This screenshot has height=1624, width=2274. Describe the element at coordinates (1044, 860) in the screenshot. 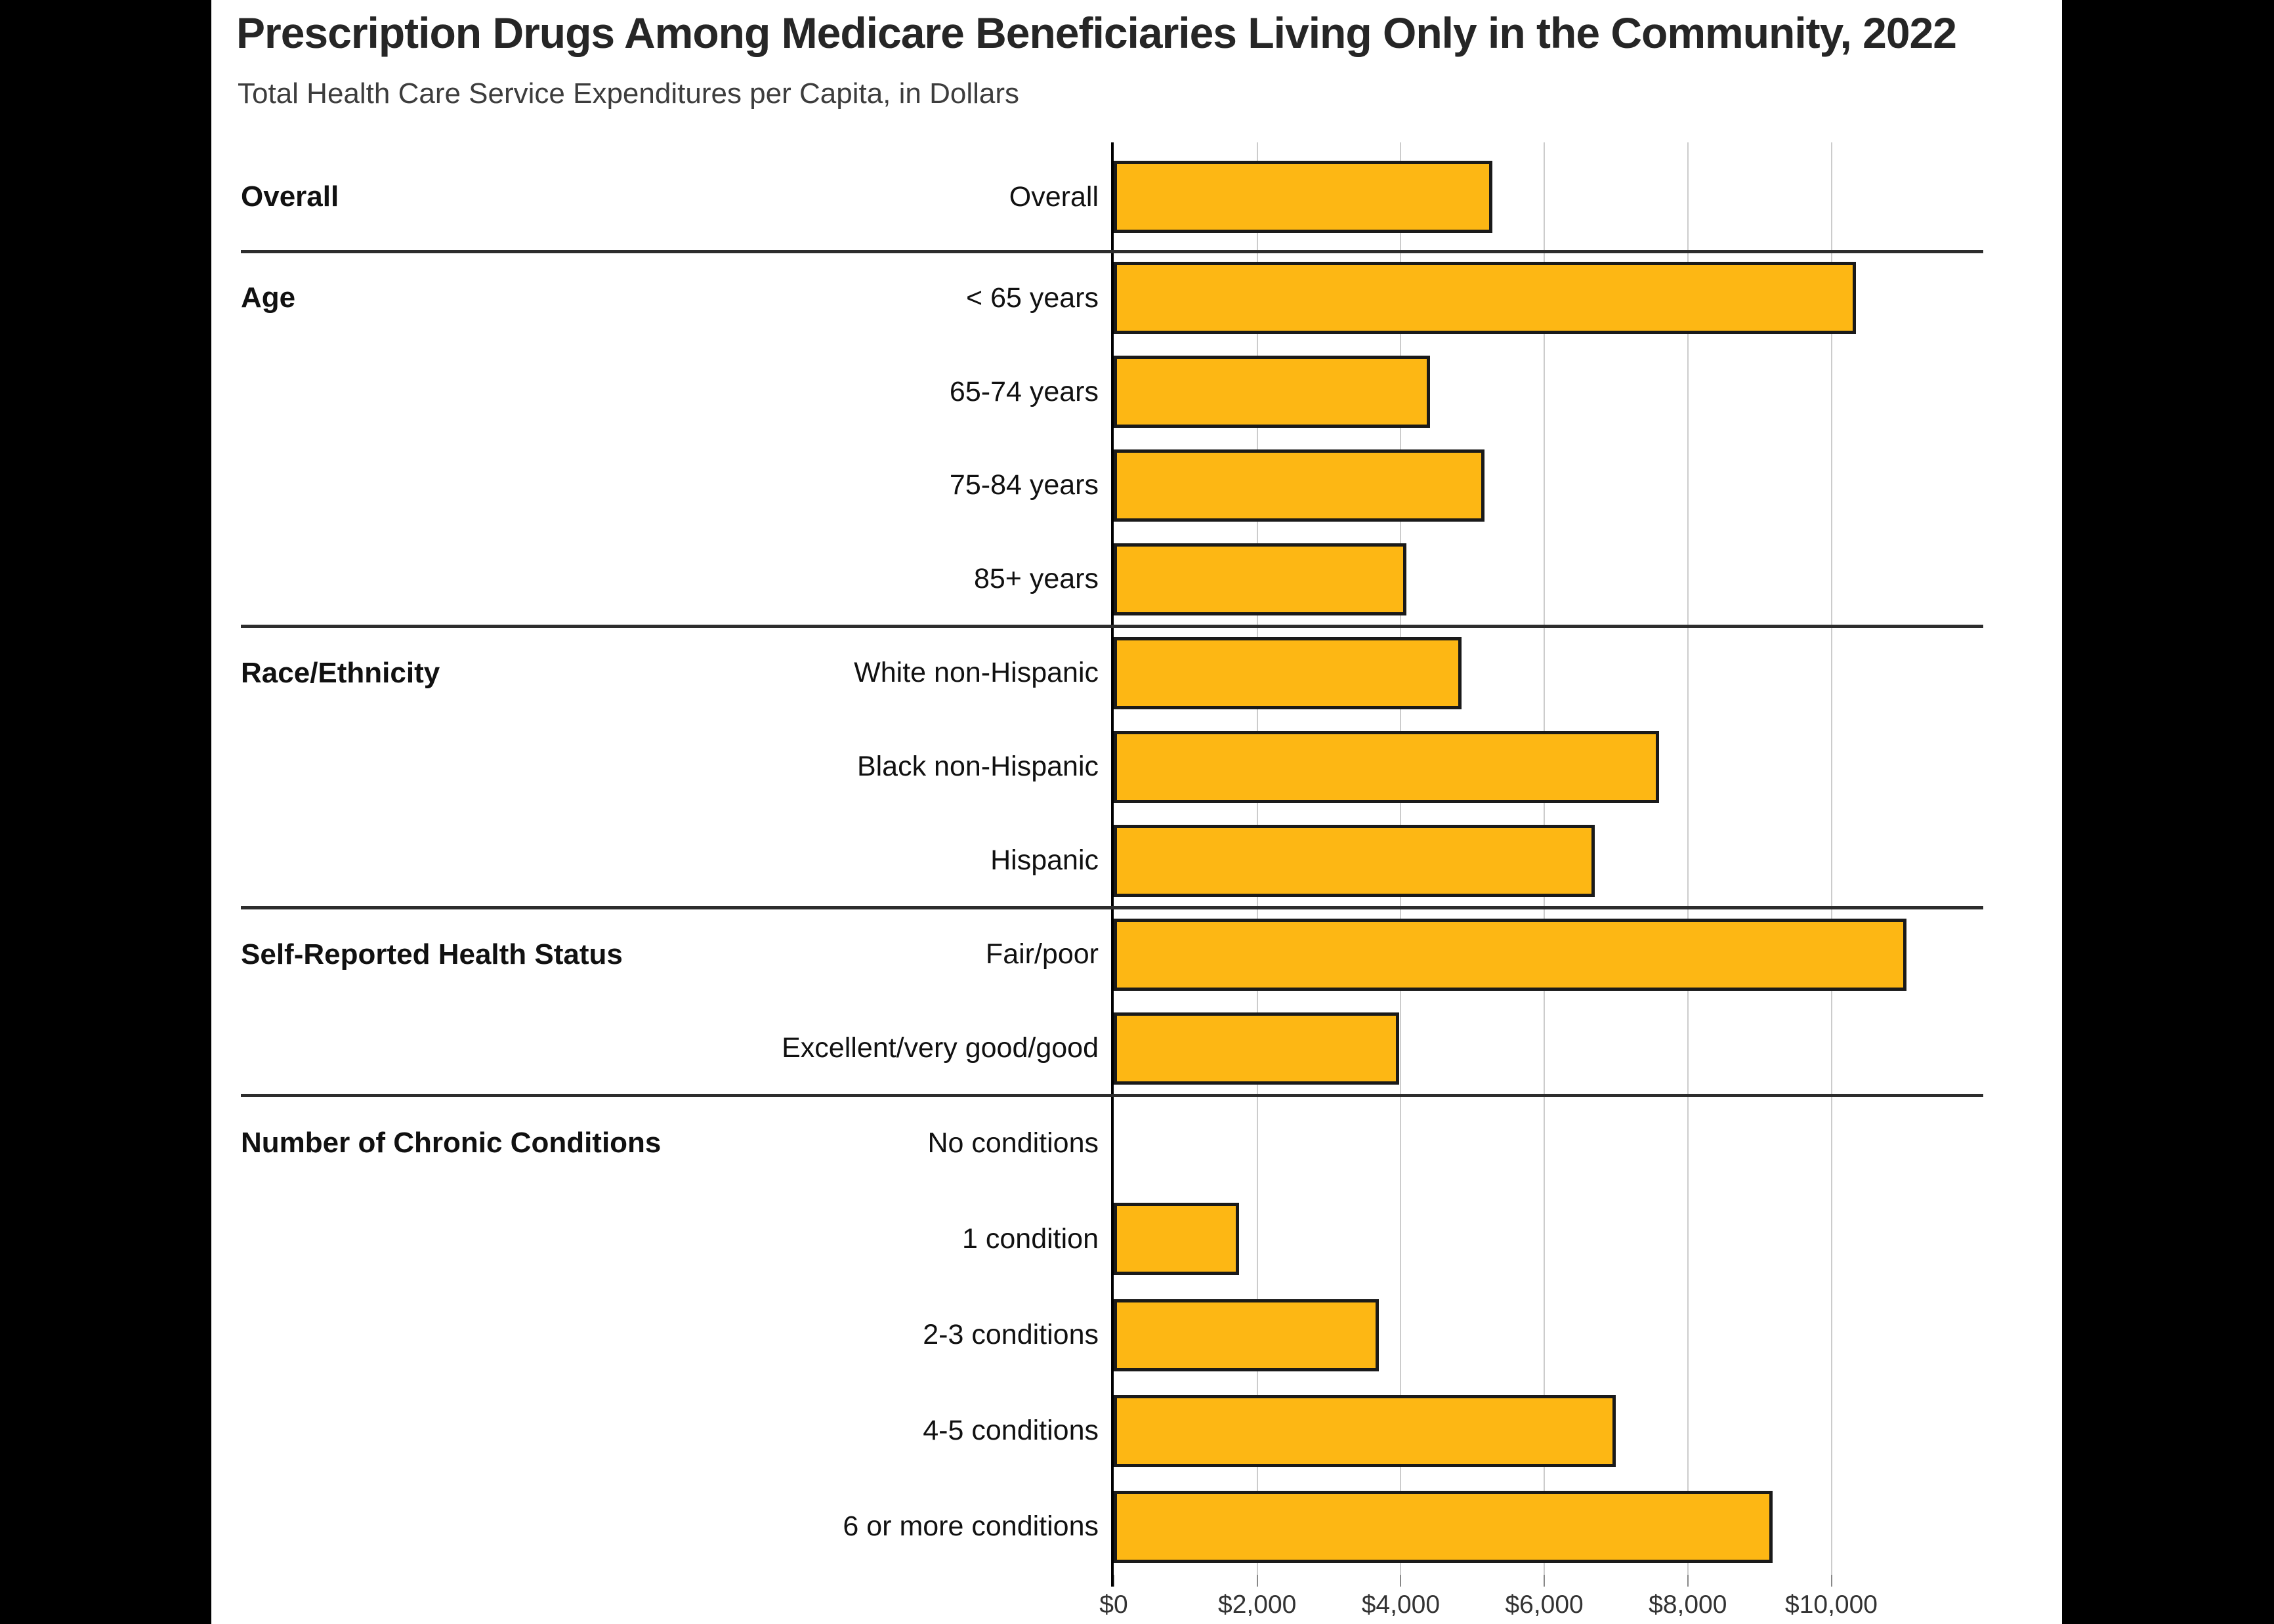

I see `row-label: Hispanic` at that location.